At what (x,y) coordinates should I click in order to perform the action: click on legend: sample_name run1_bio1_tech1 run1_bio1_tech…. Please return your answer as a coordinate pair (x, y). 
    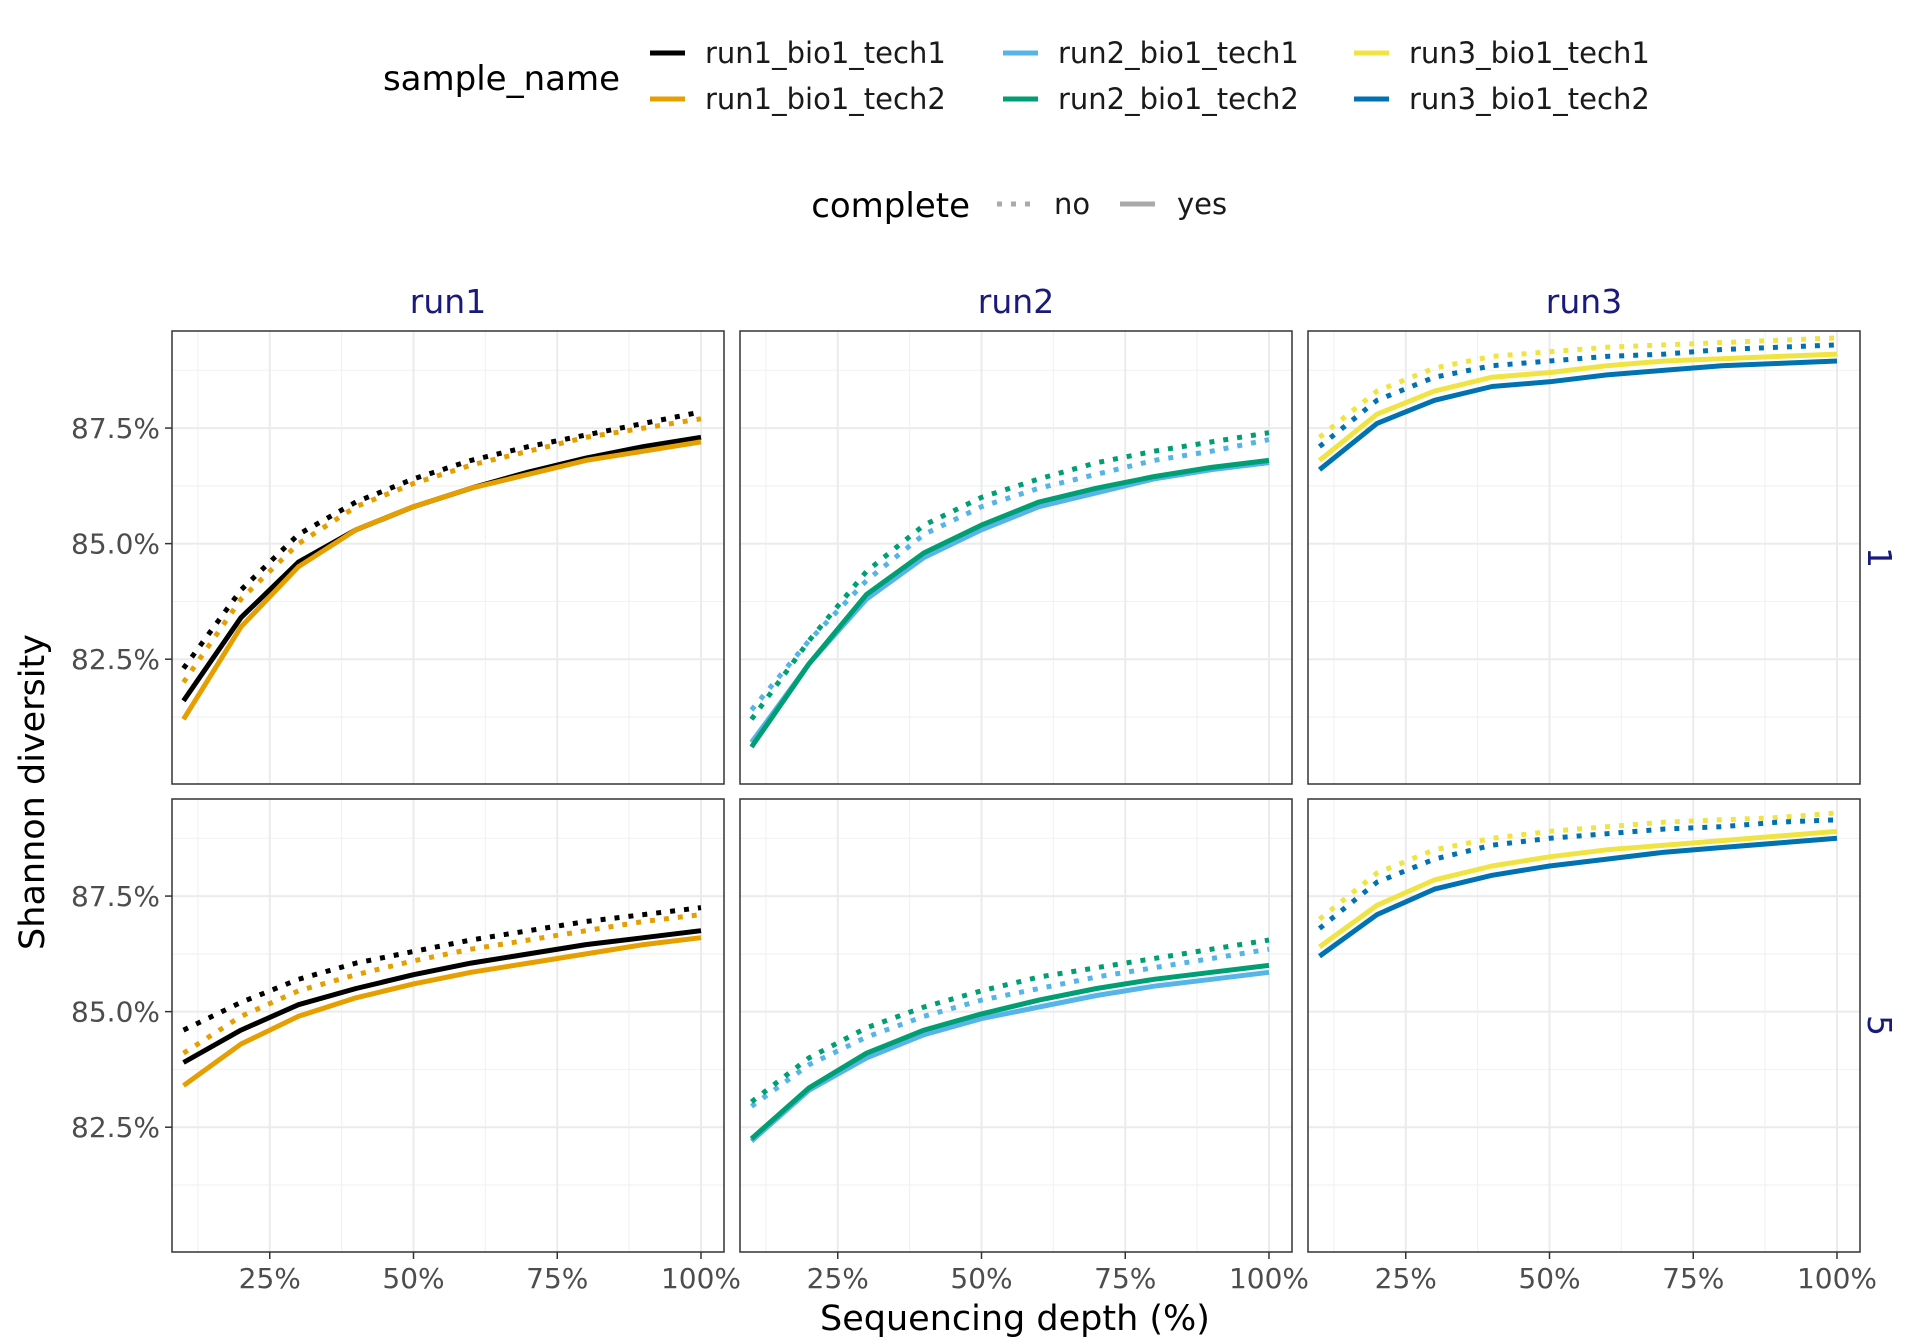
    Looking at the image, I should click on (1016, 131).